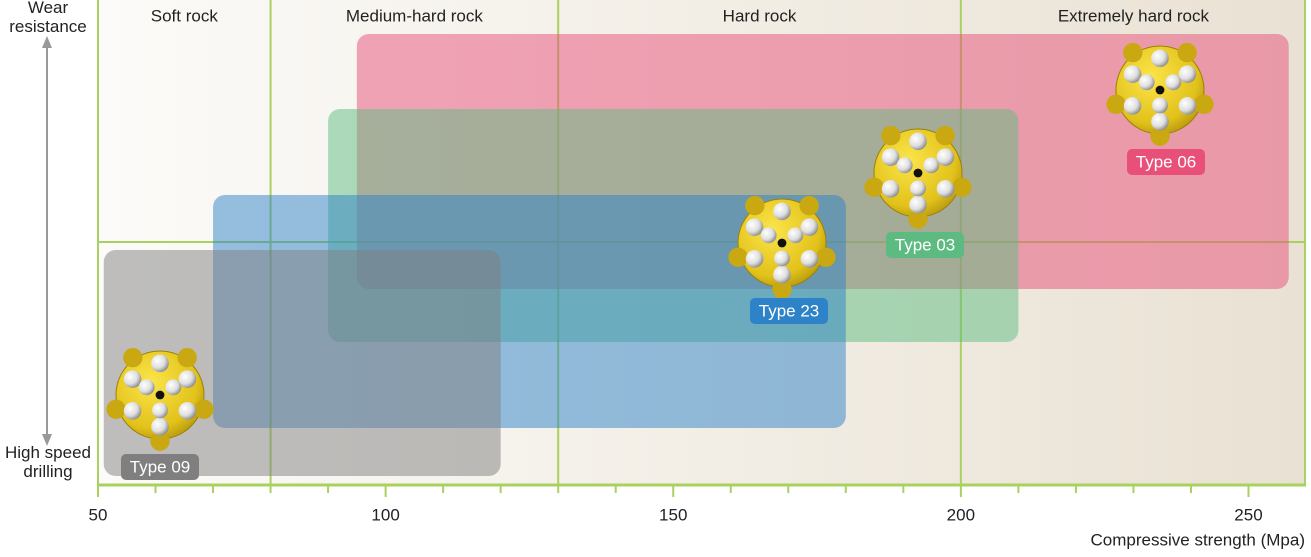  What do you see at coordinates (385, 514) in the screenshot?
I see `x-tick-label: 100` at bounding box center [385, 514].